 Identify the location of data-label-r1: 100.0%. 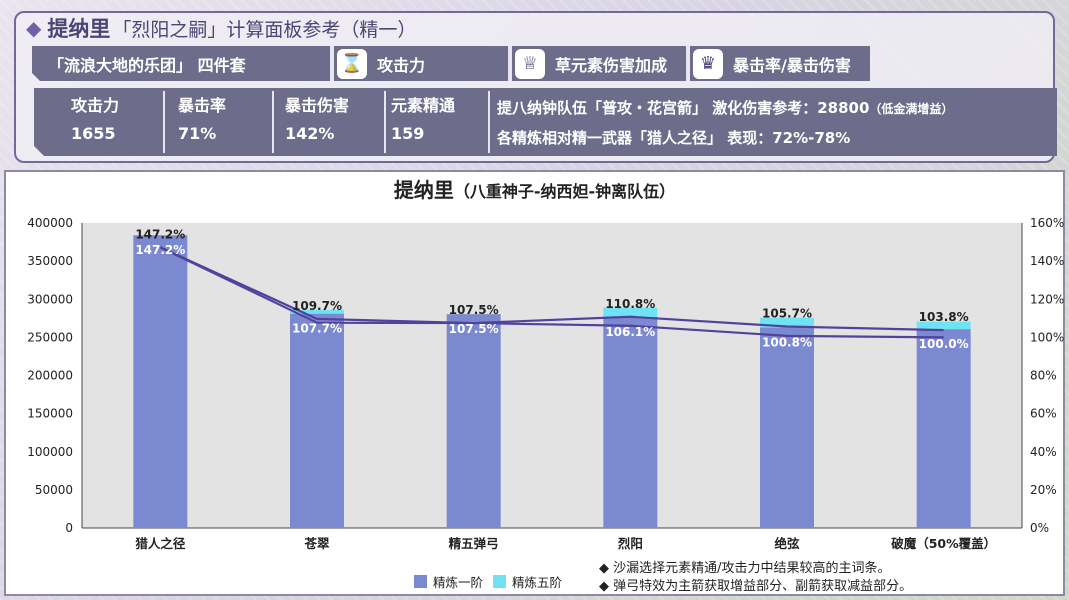
(944, 344).